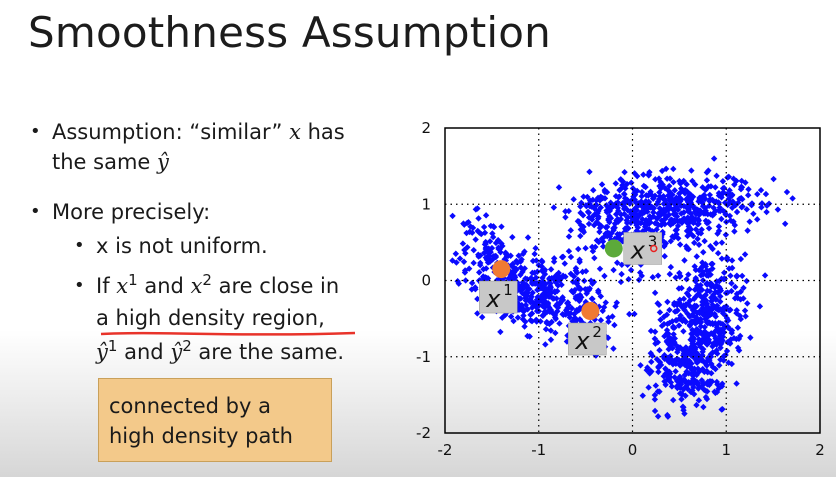 This screenshot has width=836, height=481. Describe the element at coordinates (426, 204) in the screenshot. I see `y-tick-label: 1` at that location.